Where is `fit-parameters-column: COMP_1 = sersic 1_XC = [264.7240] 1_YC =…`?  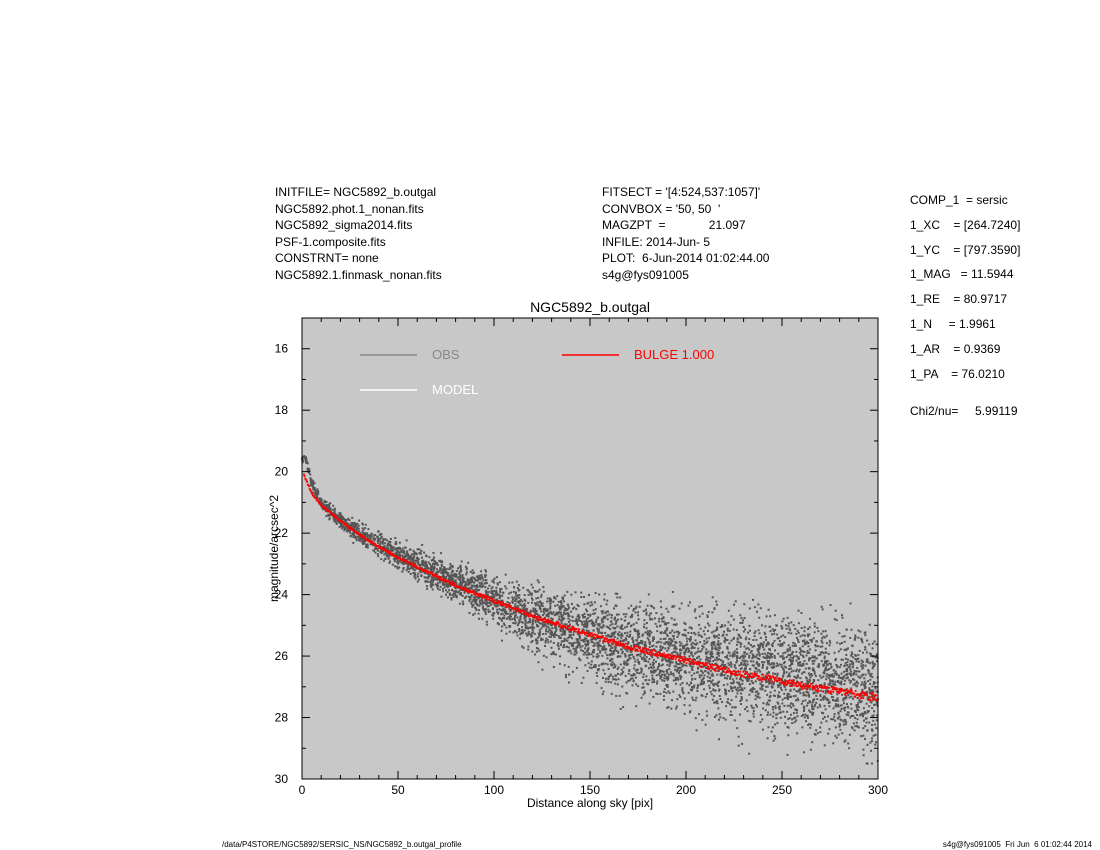
fit-parameters-column: COMP_1 = sersic 1_XC = [264.7240] 1_YC =… is located at coordinates (965, 310).